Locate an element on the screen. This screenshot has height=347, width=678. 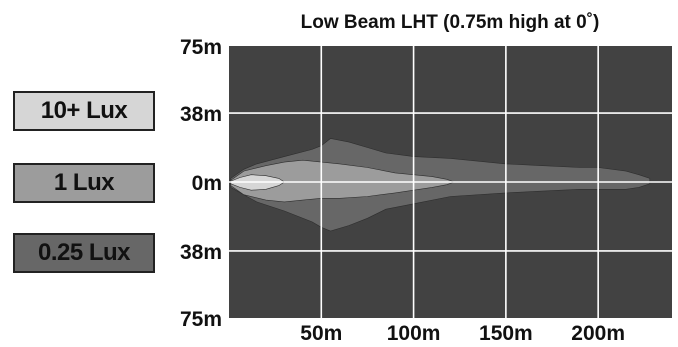
x-tick-label: 200m is located at coordinates (598, 333).